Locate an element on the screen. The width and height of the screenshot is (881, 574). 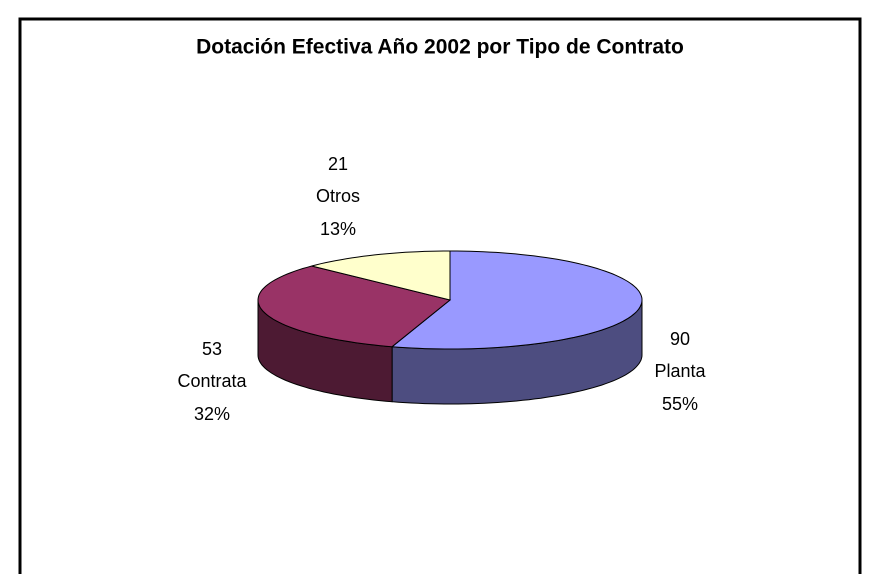
data-label-category: Otros is located at coordinates (338, 196).